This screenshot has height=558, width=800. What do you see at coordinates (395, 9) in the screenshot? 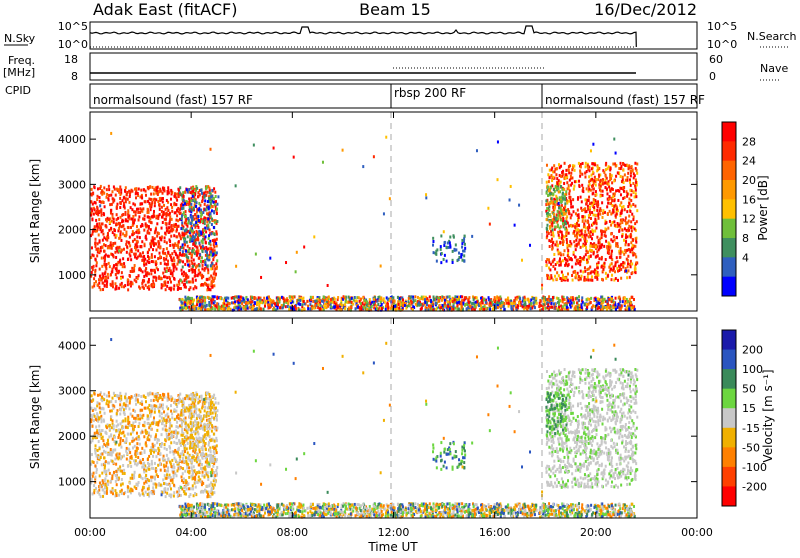
I see `beam-title: Beam 15` at bounding box center [395, 9].